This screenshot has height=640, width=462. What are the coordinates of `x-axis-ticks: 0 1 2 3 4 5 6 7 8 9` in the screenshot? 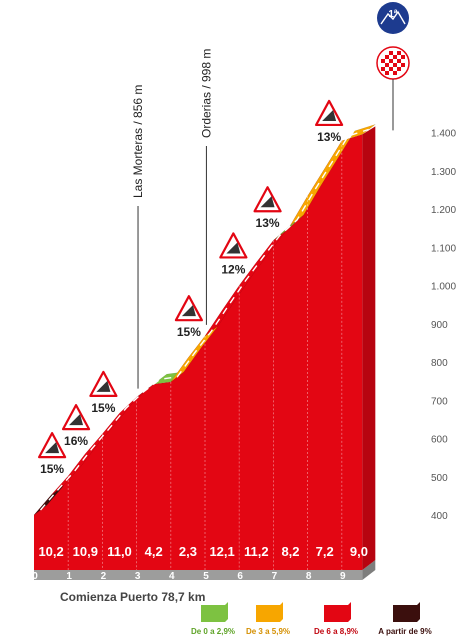 It's located at (189, 576).